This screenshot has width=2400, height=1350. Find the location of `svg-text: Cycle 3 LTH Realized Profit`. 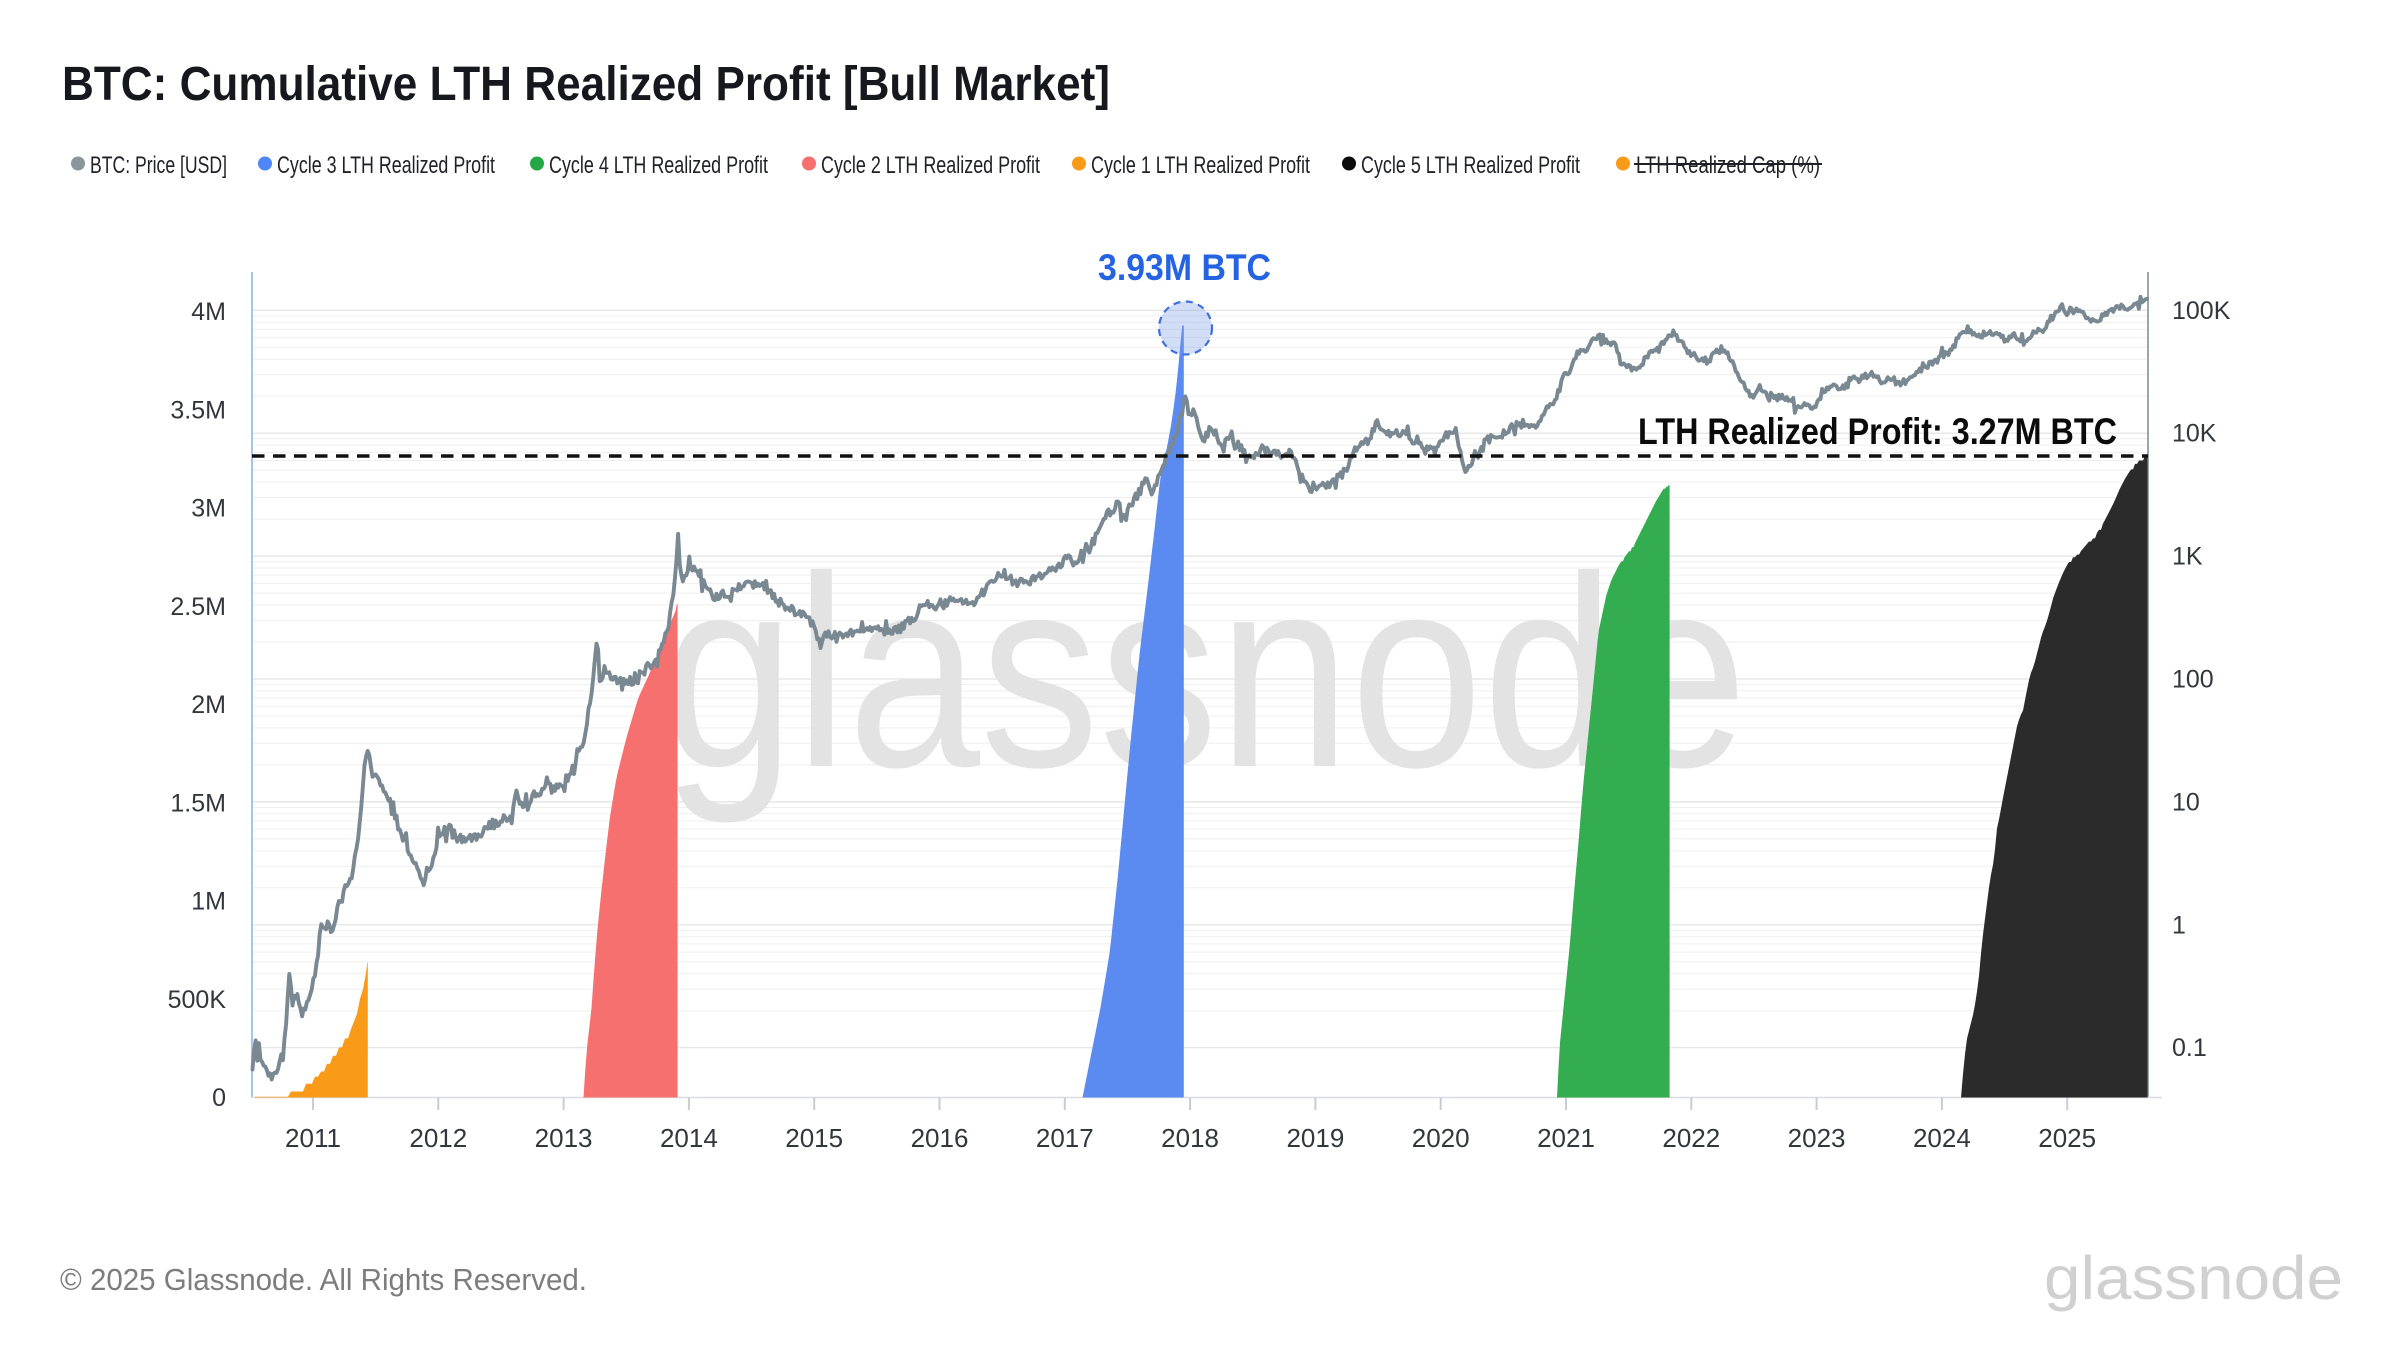

svg-text: Cycle 3 LTH Realized Profit is located at coordinates (386, 165).